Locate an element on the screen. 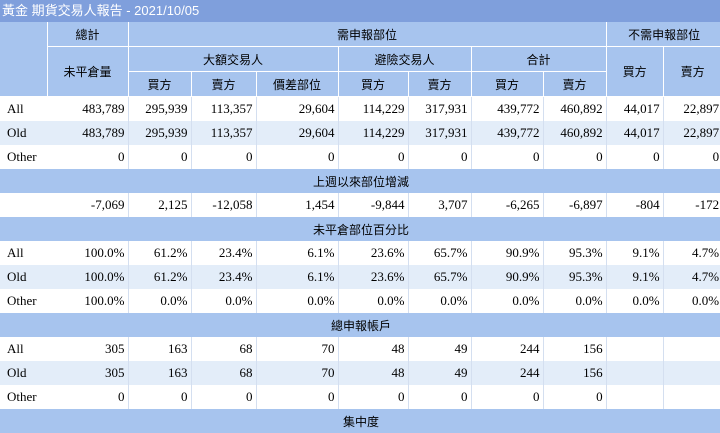  table-cell: -12,058 is located at coordinates (223, 205).